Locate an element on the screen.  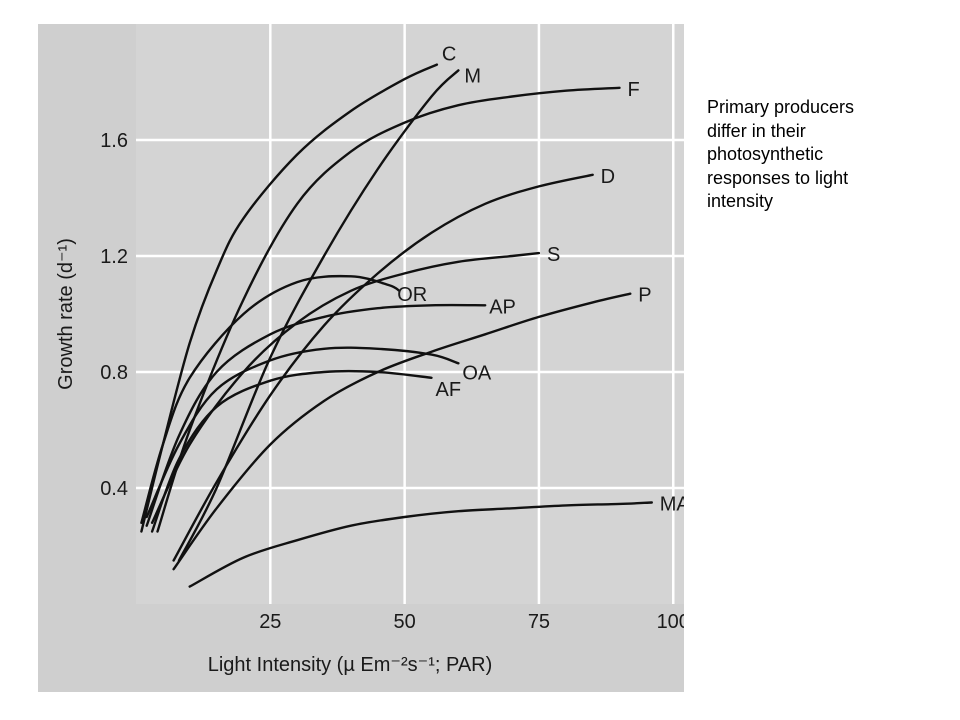
x-tick-labels: 25 50 75 100 is located at coordinates (471, 622).